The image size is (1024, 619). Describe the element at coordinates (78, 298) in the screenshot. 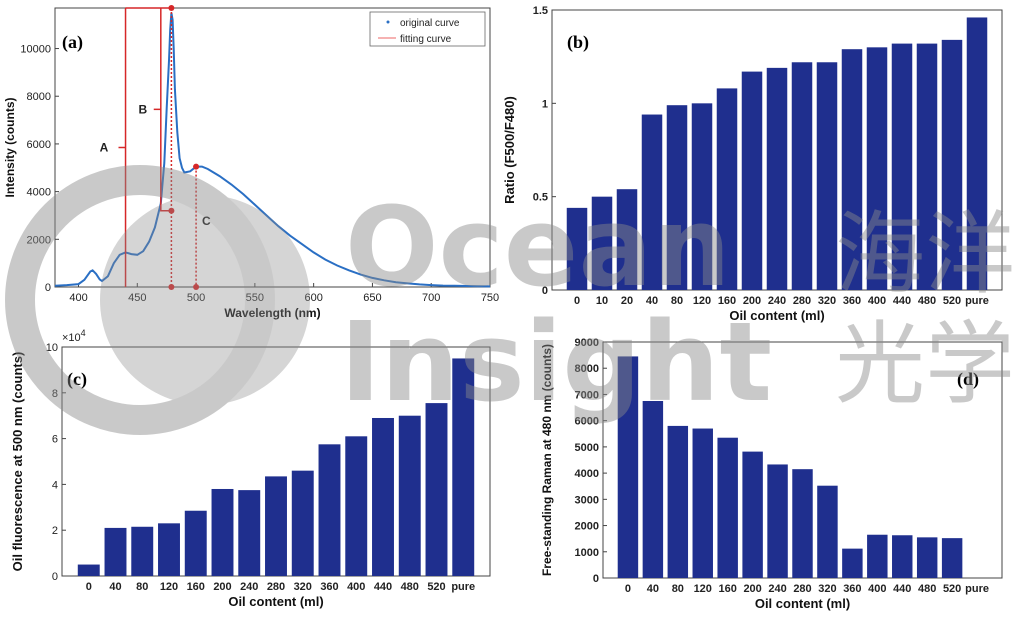

I see `panel-a-xtick-label: 400` at that location.